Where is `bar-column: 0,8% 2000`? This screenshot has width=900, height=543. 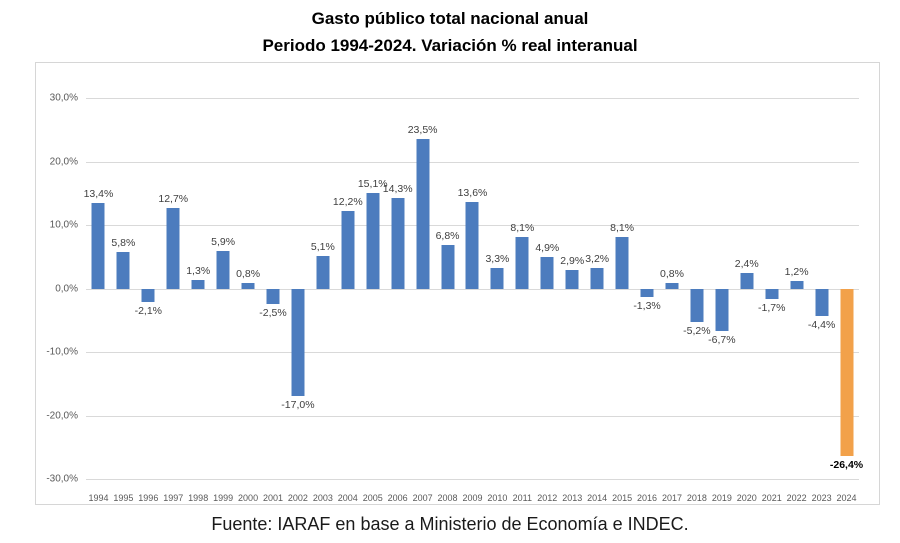
bar-column: 0,8% 2000 is located at coordinates (248, 300).